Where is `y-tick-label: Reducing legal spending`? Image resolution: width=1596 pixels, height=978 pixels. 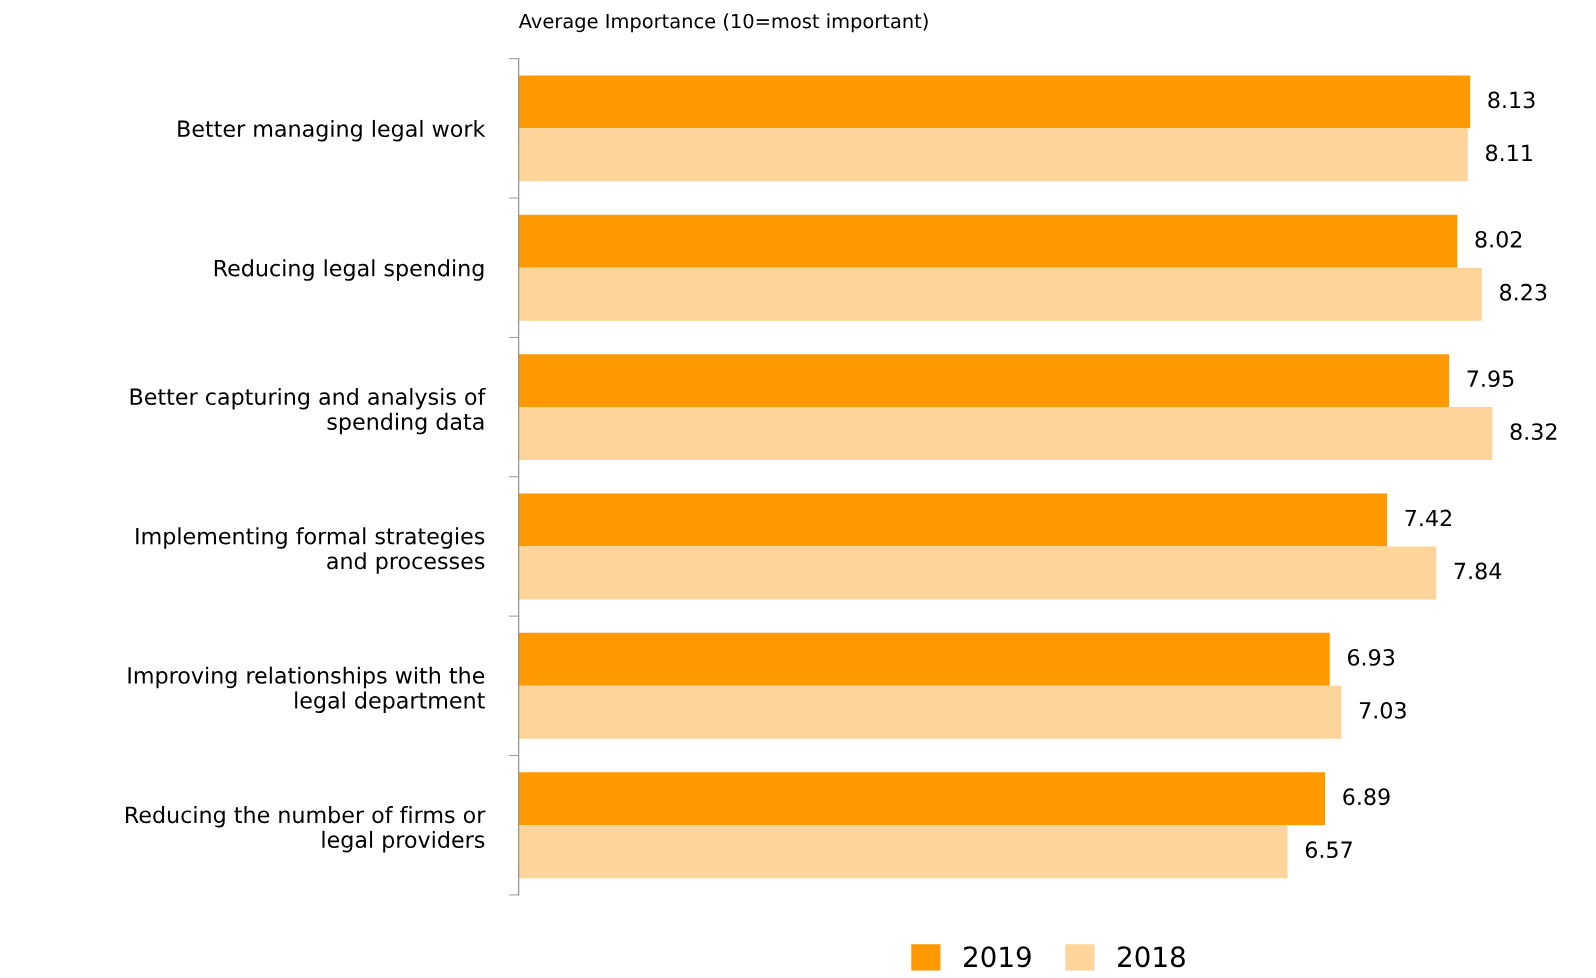 y-tick-label: Reducing legal spending is located at coordinates (349, 270).